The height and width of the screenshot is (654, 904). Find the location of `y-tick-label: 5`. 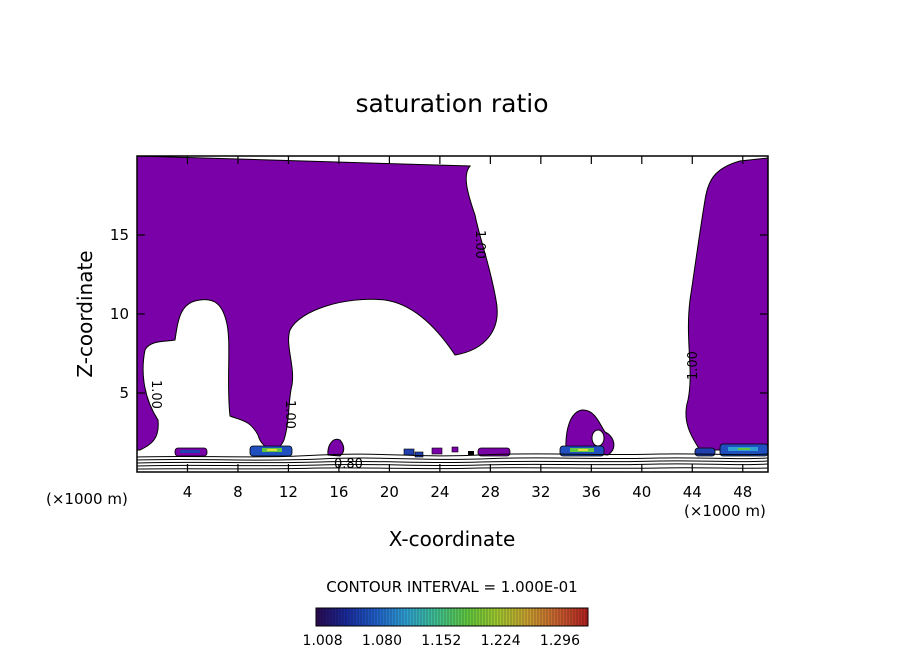

y-tick-label: 5 is located at coordinates (124, 393).